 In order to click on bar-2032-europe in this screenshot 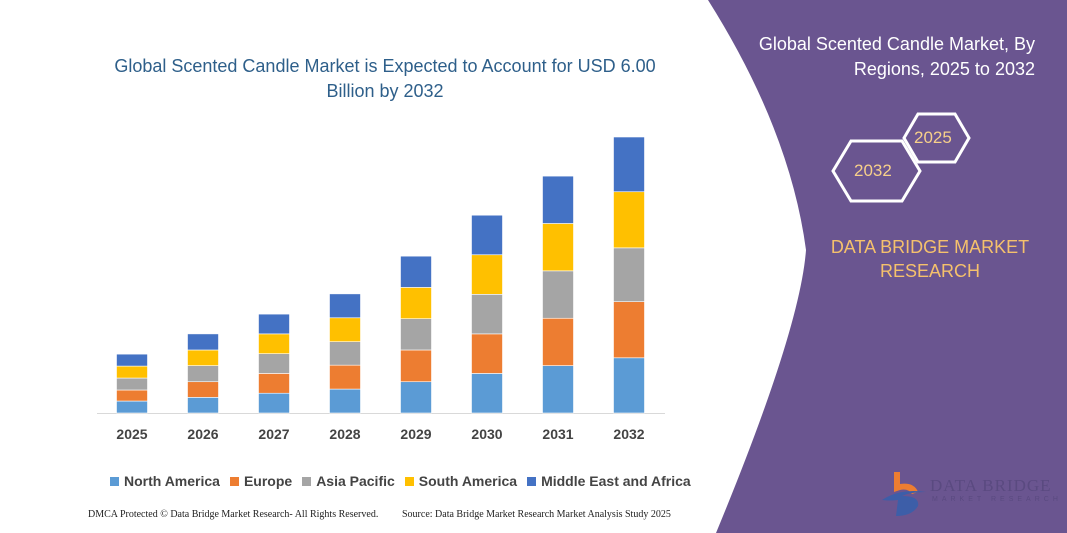, I will do `click(629, 330)`.